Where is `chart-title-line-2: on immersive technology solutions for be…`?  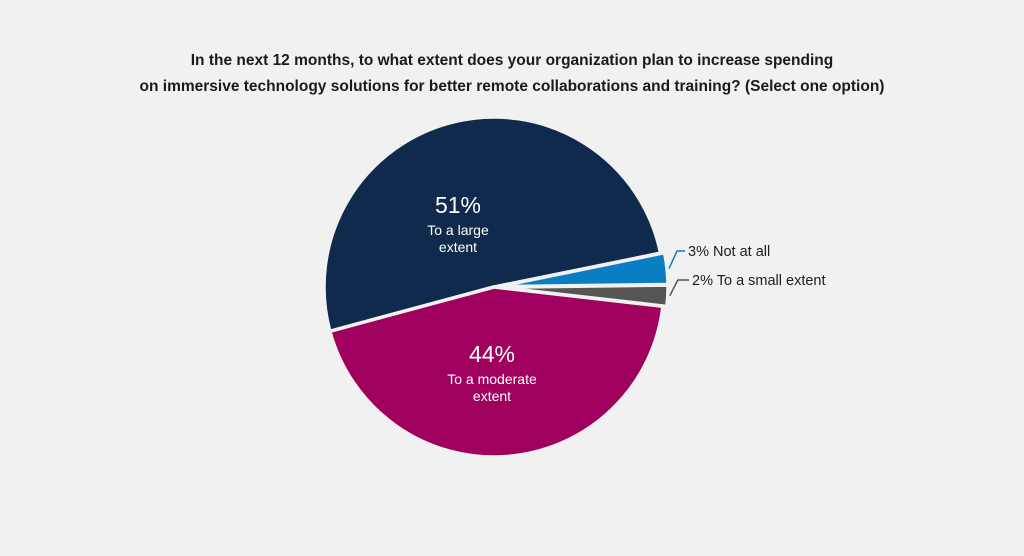
chart-title-line-2: on immersive technology solutions for be… is located at coordinates (512, 86).